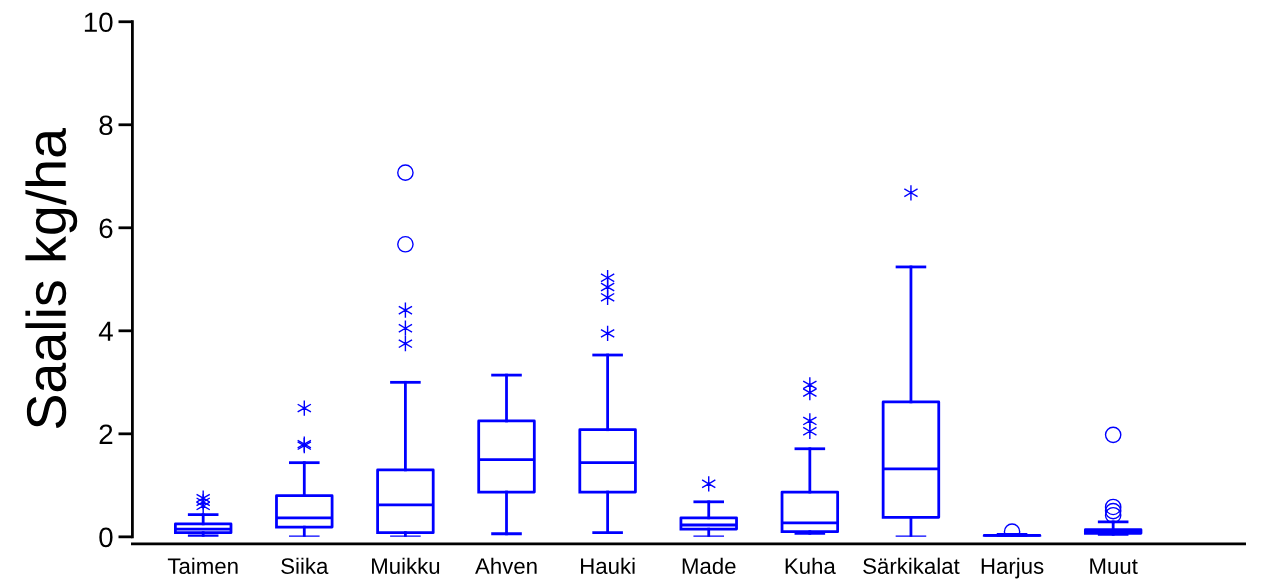 The image size is (1261, 588). What do you see at coordinates (406, 565) in the screenshot?
I see `x-tick-label: Muikku` at bounding box center [406, 565].